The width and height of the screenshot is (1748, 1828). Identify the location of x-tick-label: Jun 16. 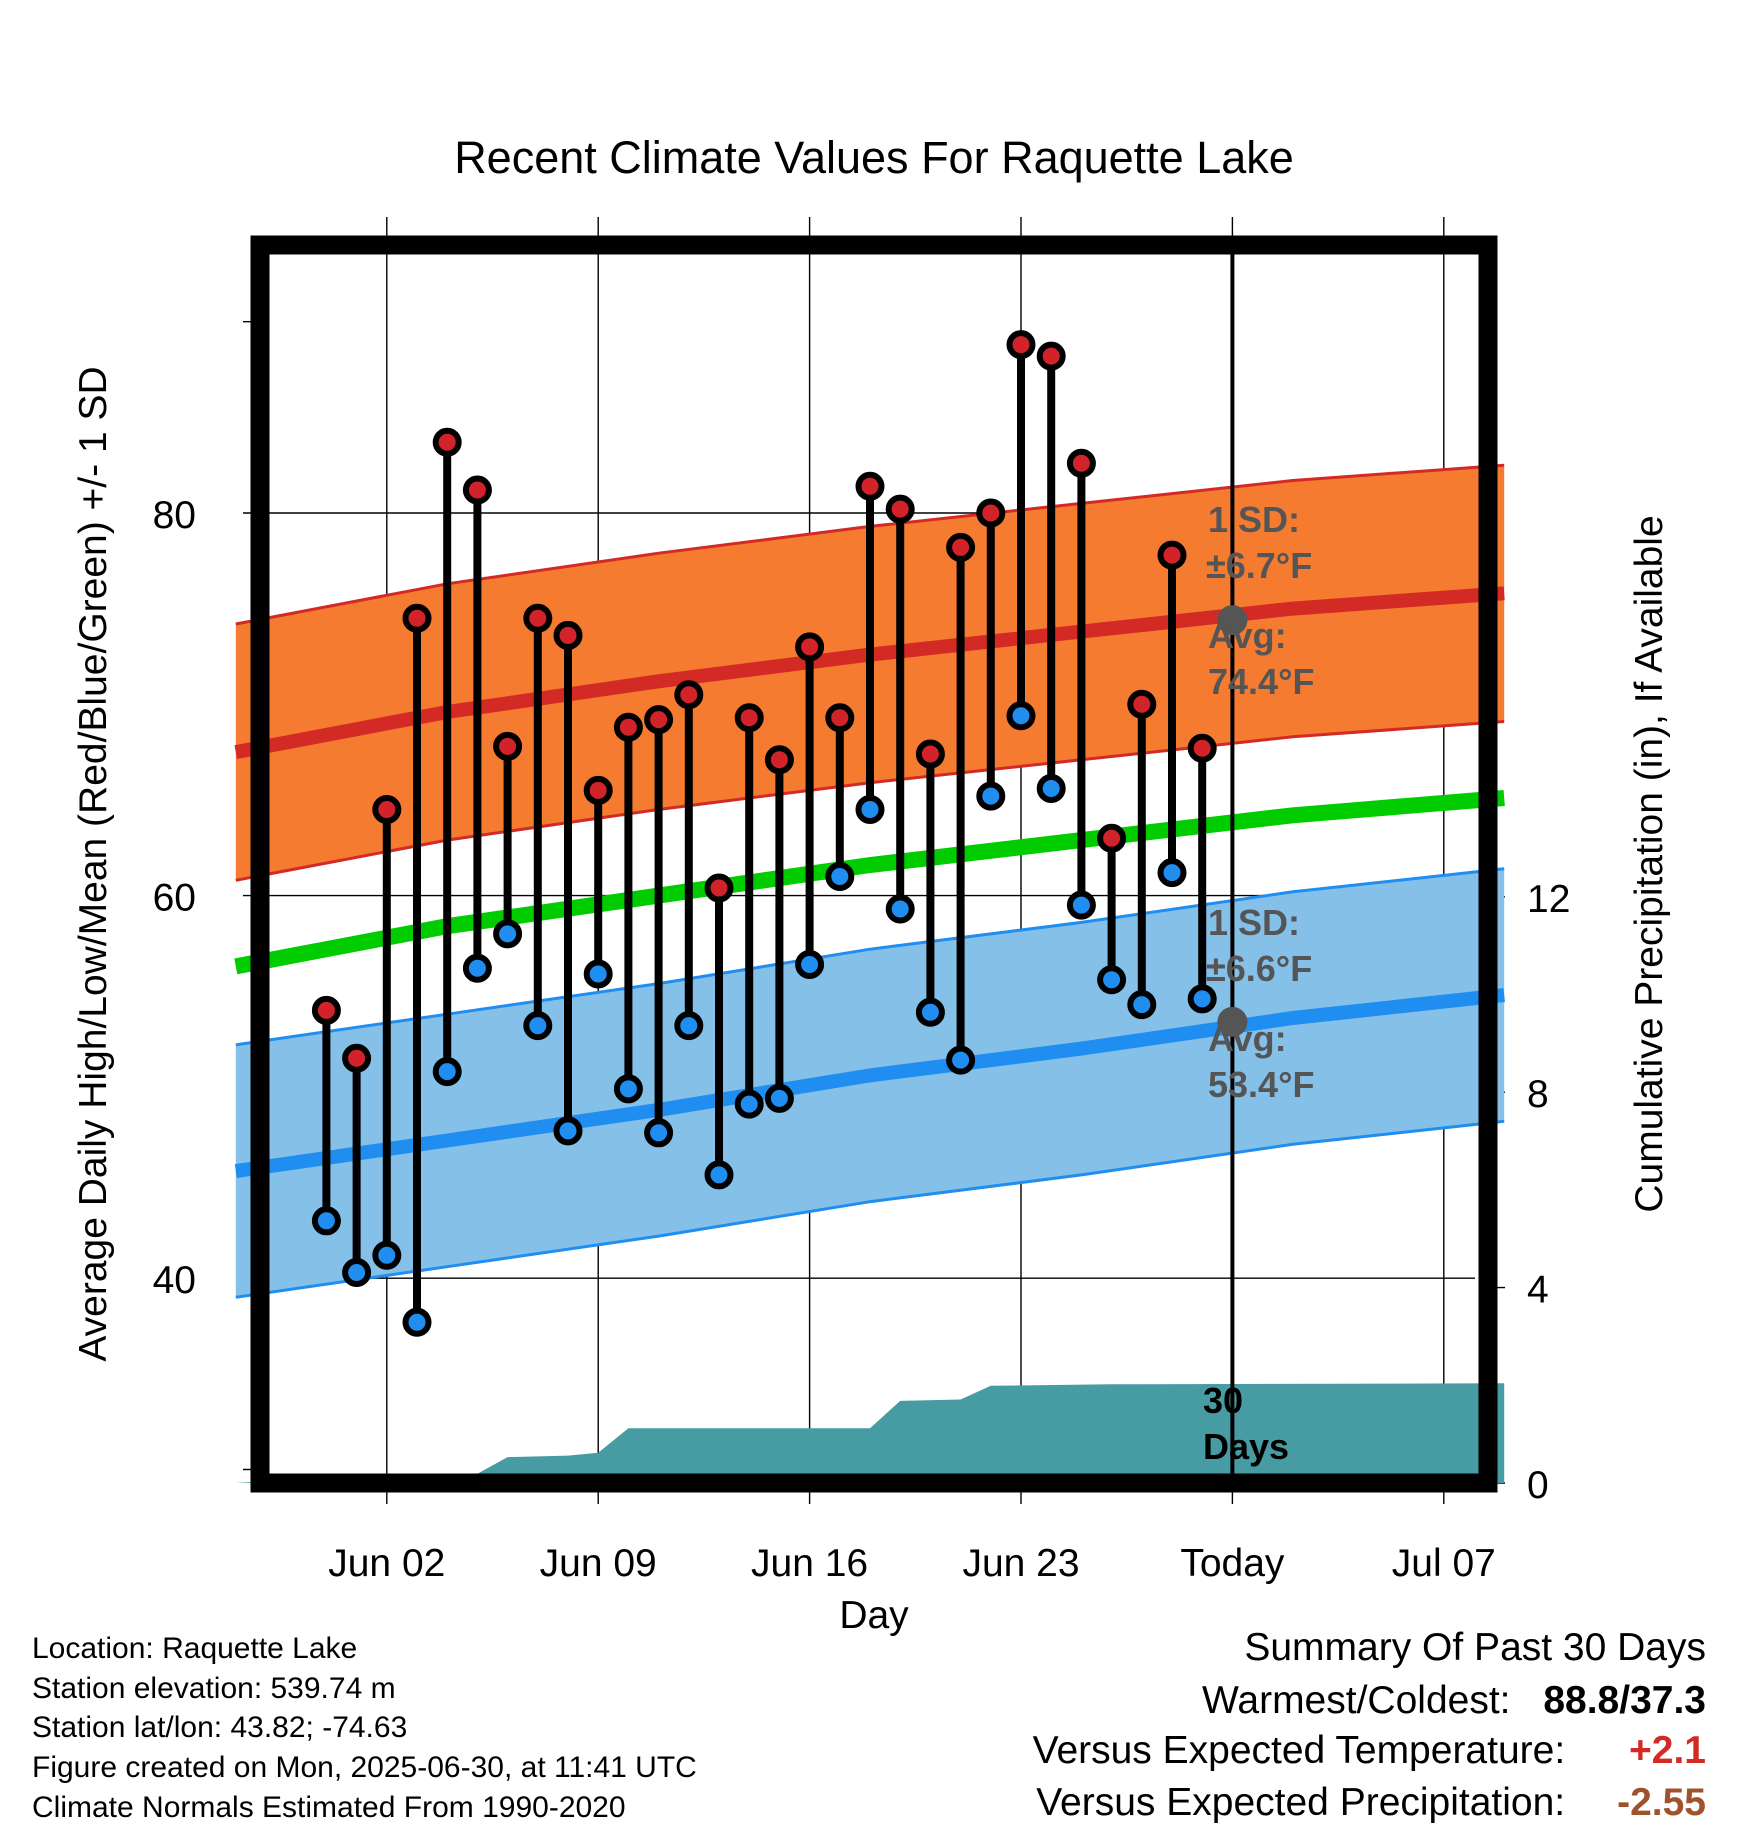
(809, 1563).